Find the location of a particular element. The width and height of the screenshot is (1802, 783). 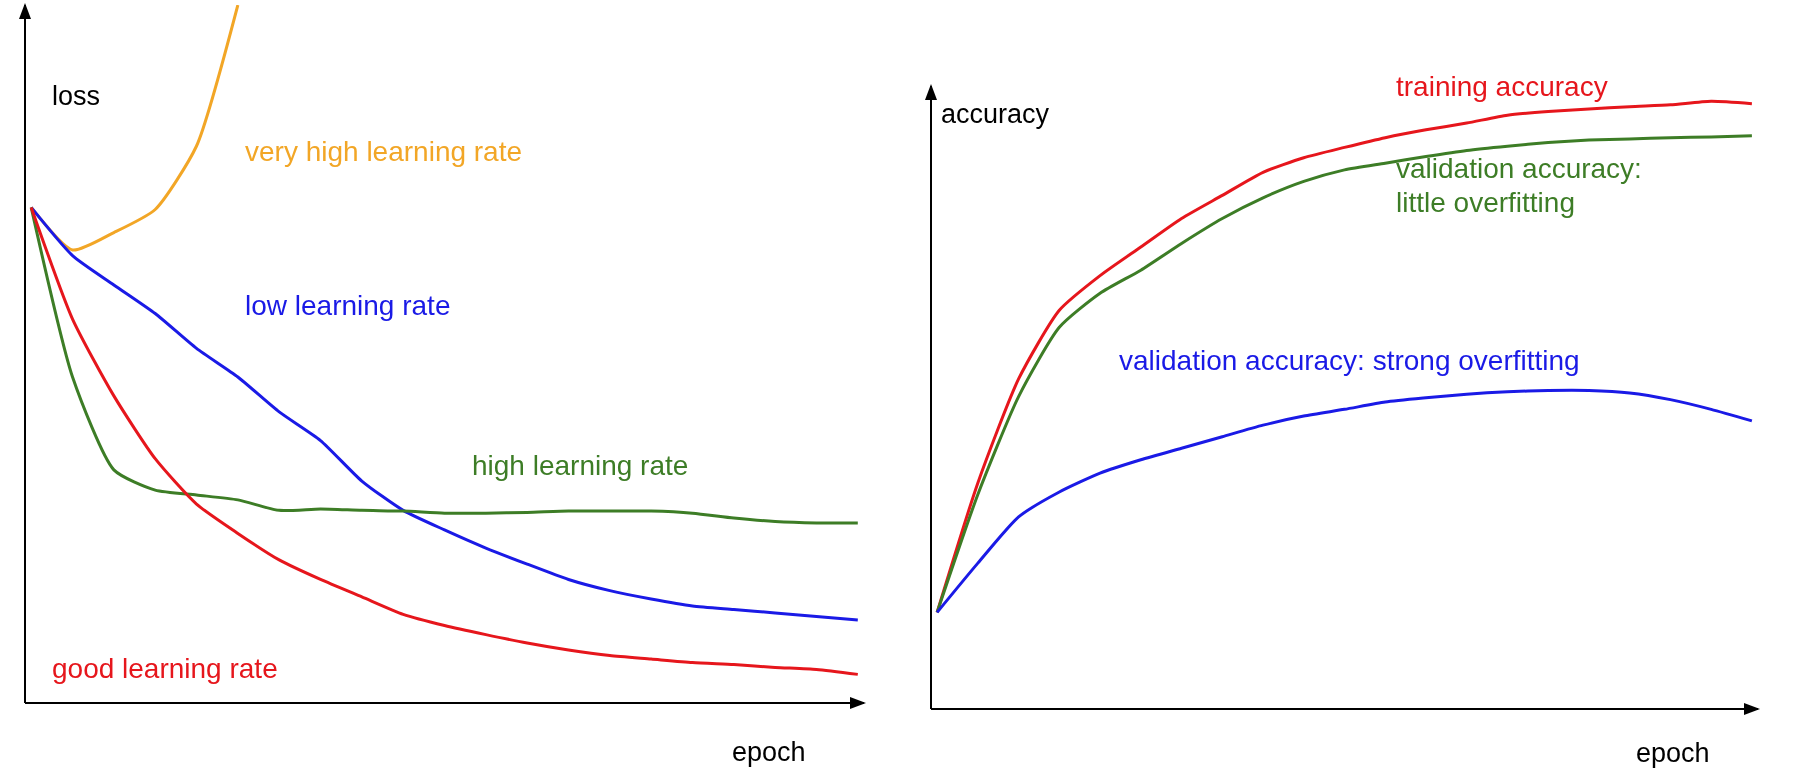

series-label: validation accuracy: little overfitting is located at coordinates (1519, 185).